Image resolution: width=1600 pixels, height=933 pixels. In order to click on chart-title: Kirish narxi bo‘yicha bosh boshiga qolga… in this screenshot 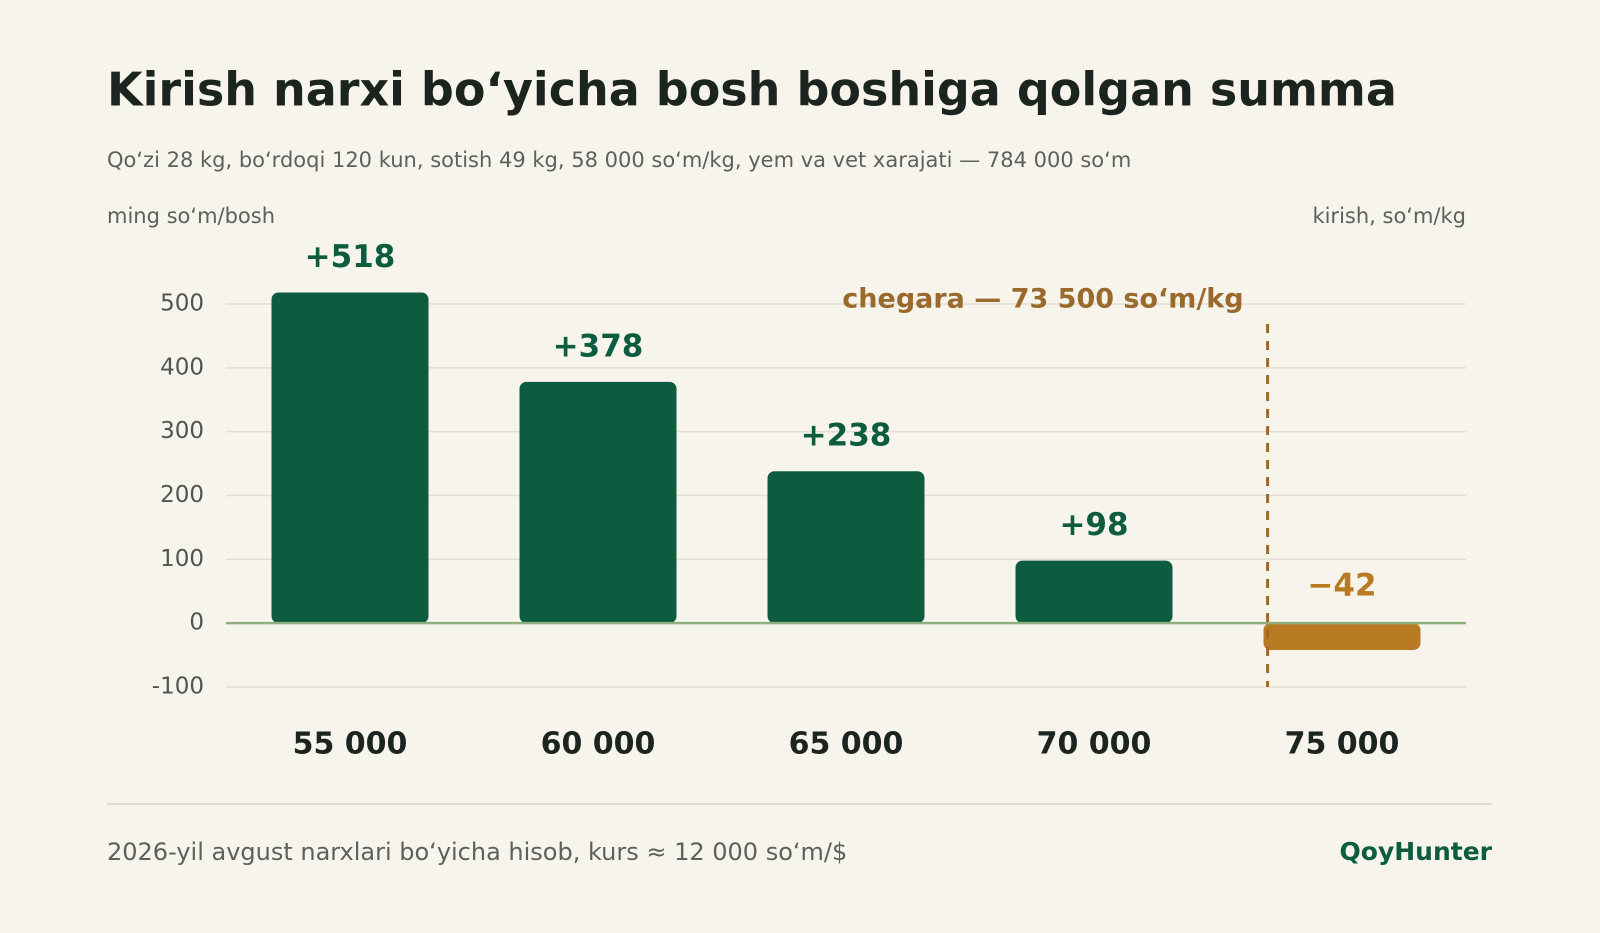, I will do `click(752, 90)`.